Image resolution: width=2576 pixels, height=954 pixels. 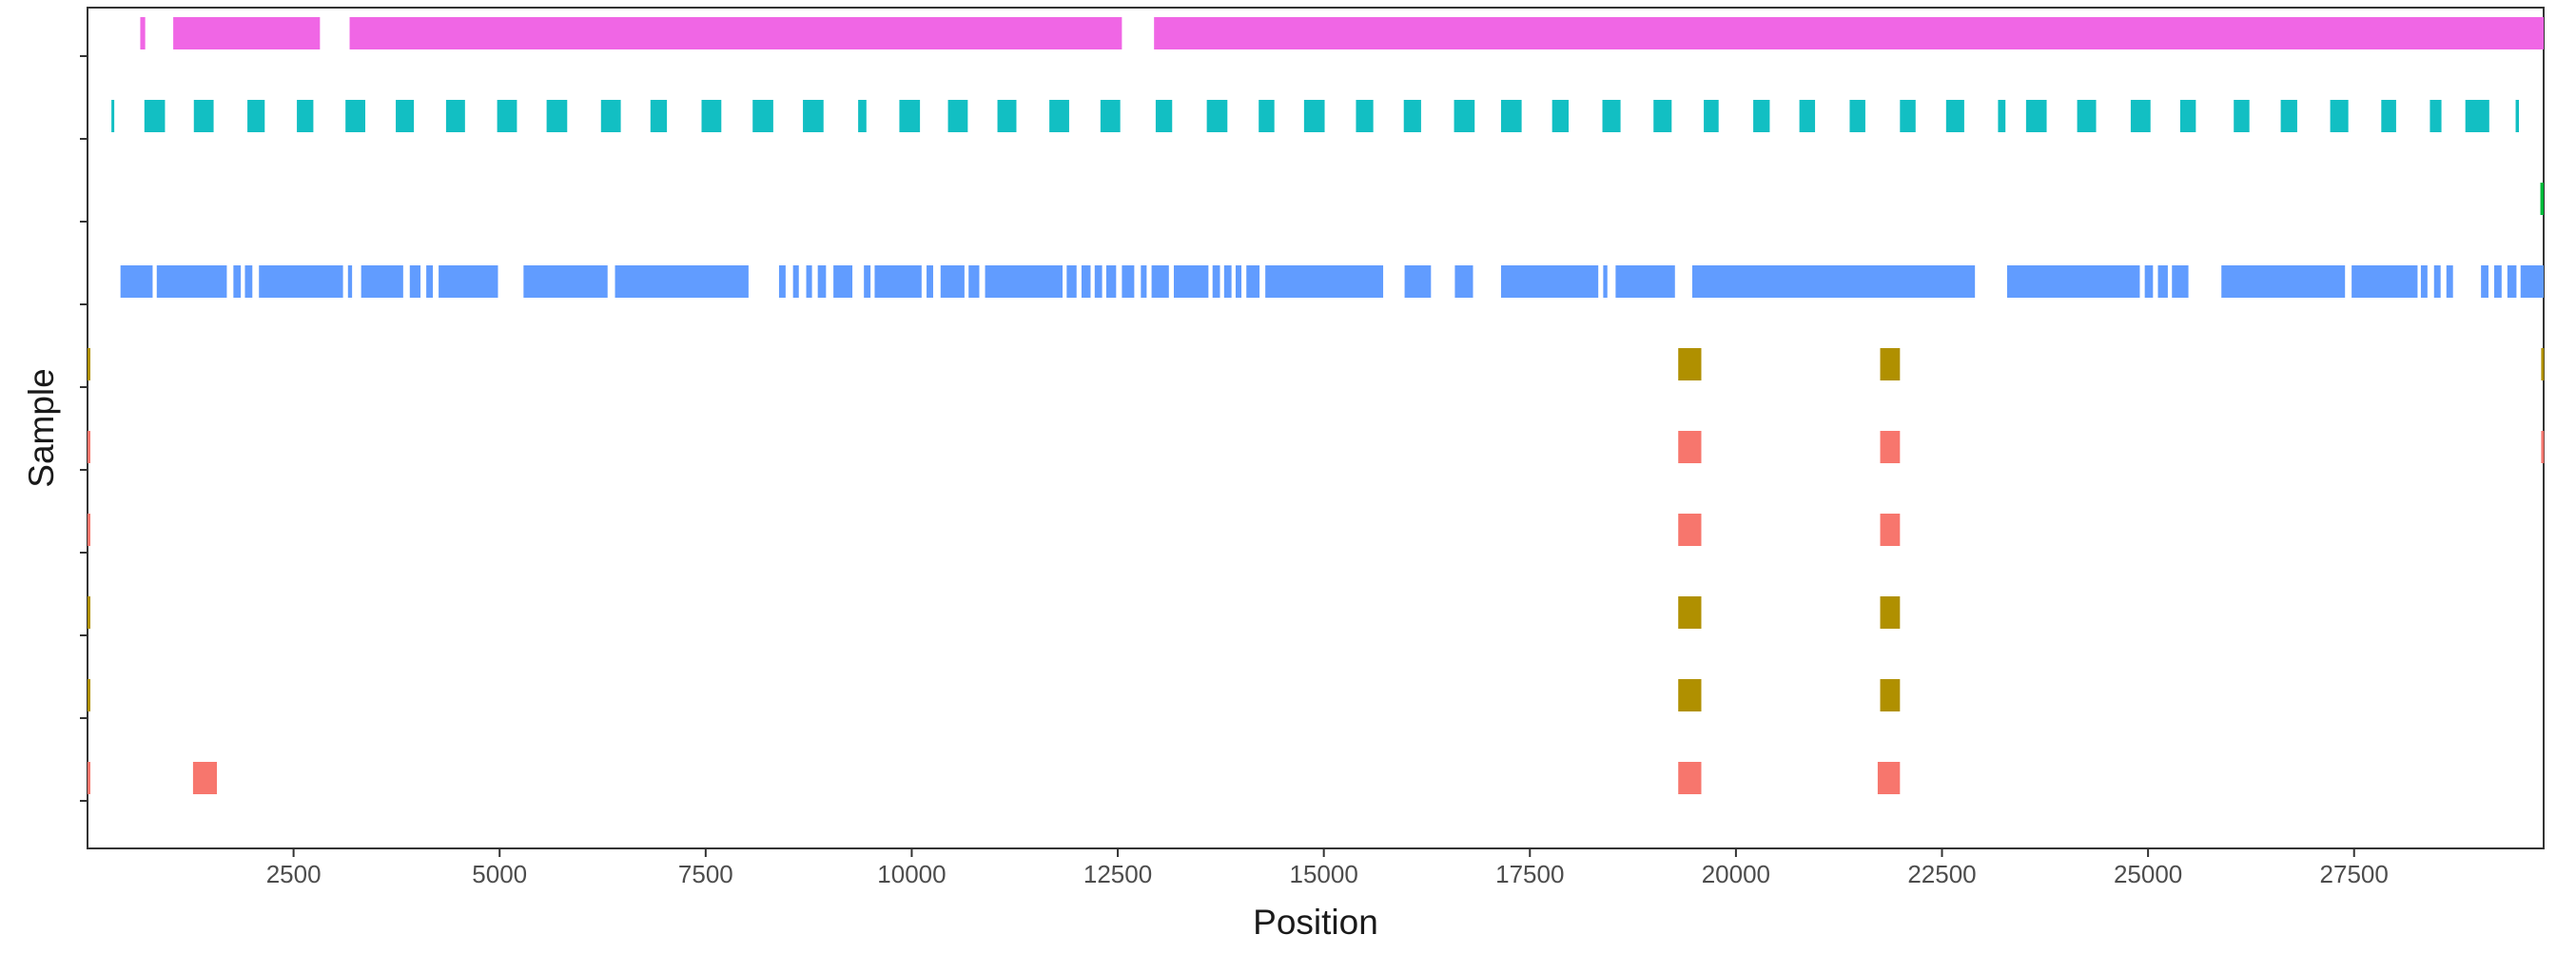 I want to click on x-tick-label: 5000, so click(x=500, y=874).